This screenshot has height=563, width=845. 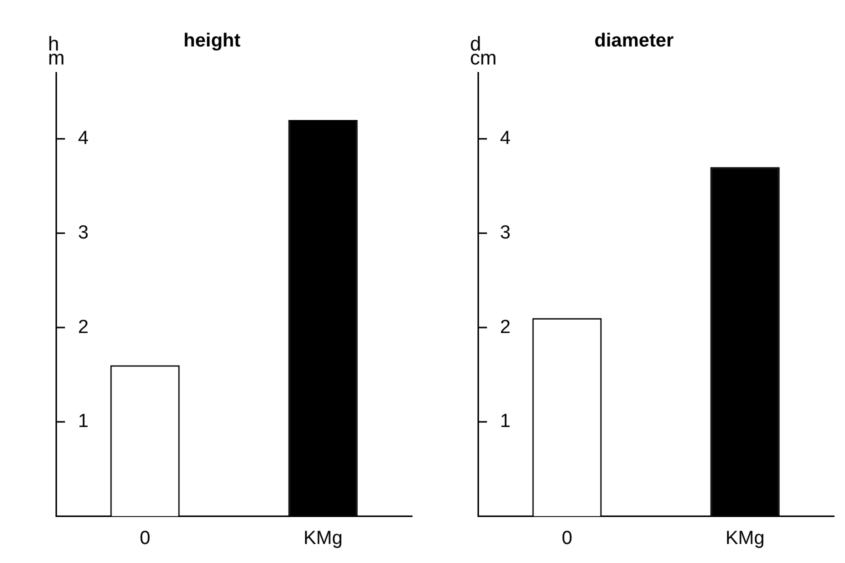 I want to click on y-axis-title: d cm, so click(x=483, y=51).